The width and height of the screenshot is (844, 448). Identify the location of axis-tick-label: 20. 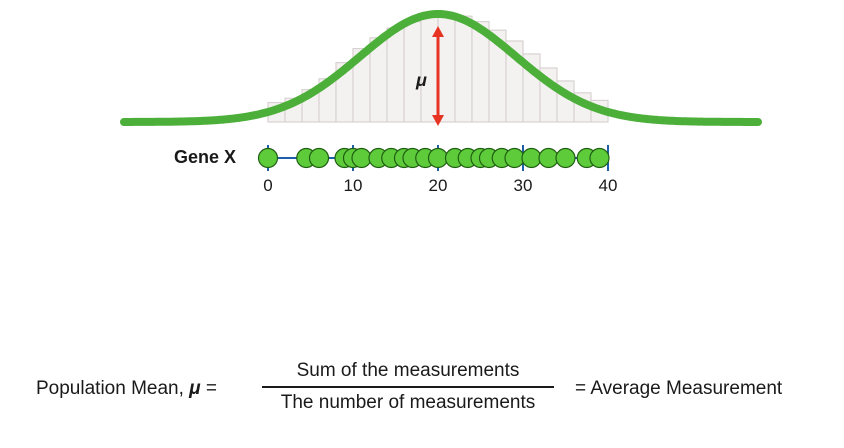
(438, 185).